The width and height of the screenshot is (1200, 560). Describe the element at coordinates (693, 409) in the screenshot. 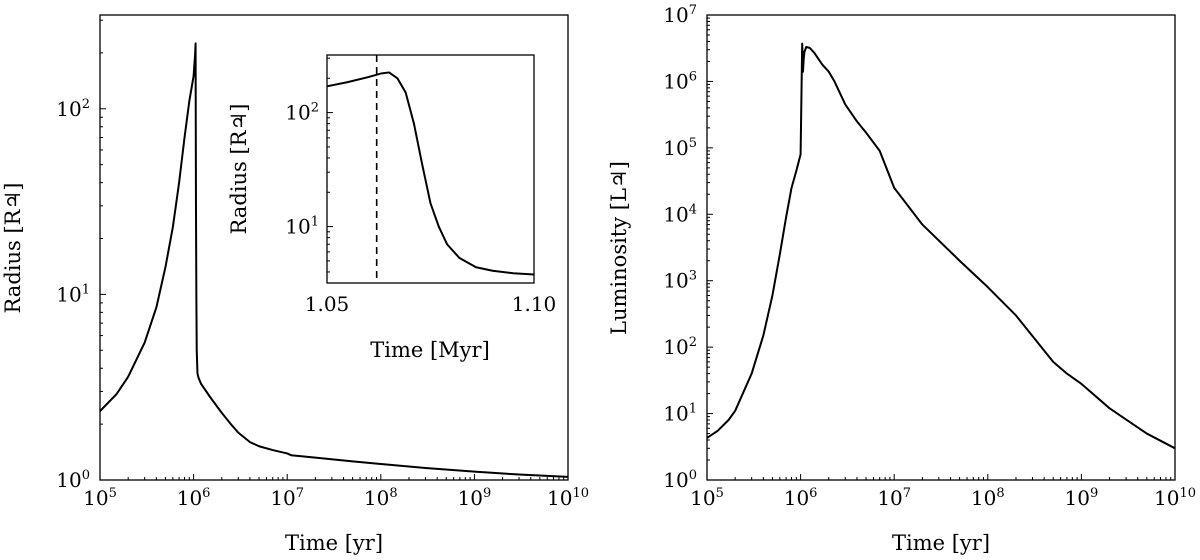

I see `l-ytick-label-exponent: 1` at that location.